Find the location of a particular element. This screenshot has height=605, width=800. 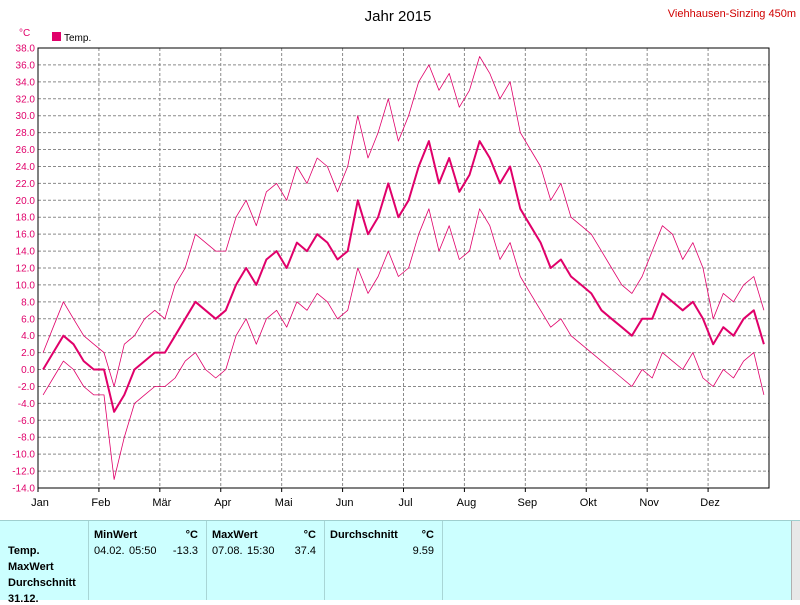

chart-title: Jahr 2015 is located at coordinates (398, 16).